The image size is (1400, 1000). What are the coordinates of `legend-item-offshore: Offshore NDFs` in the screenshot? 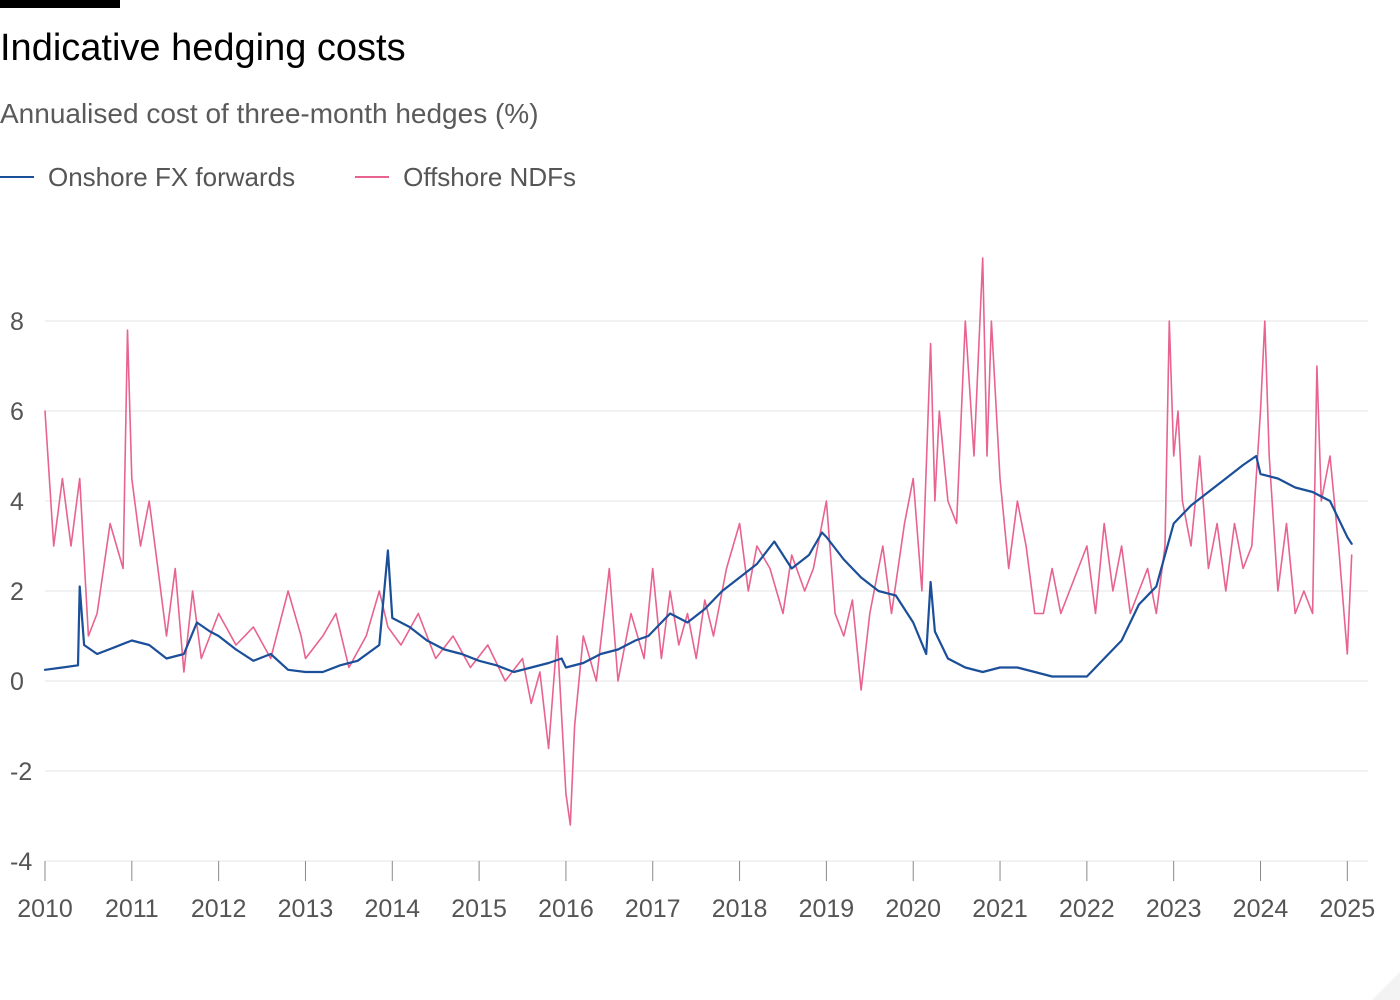 It's located at (465, 177).